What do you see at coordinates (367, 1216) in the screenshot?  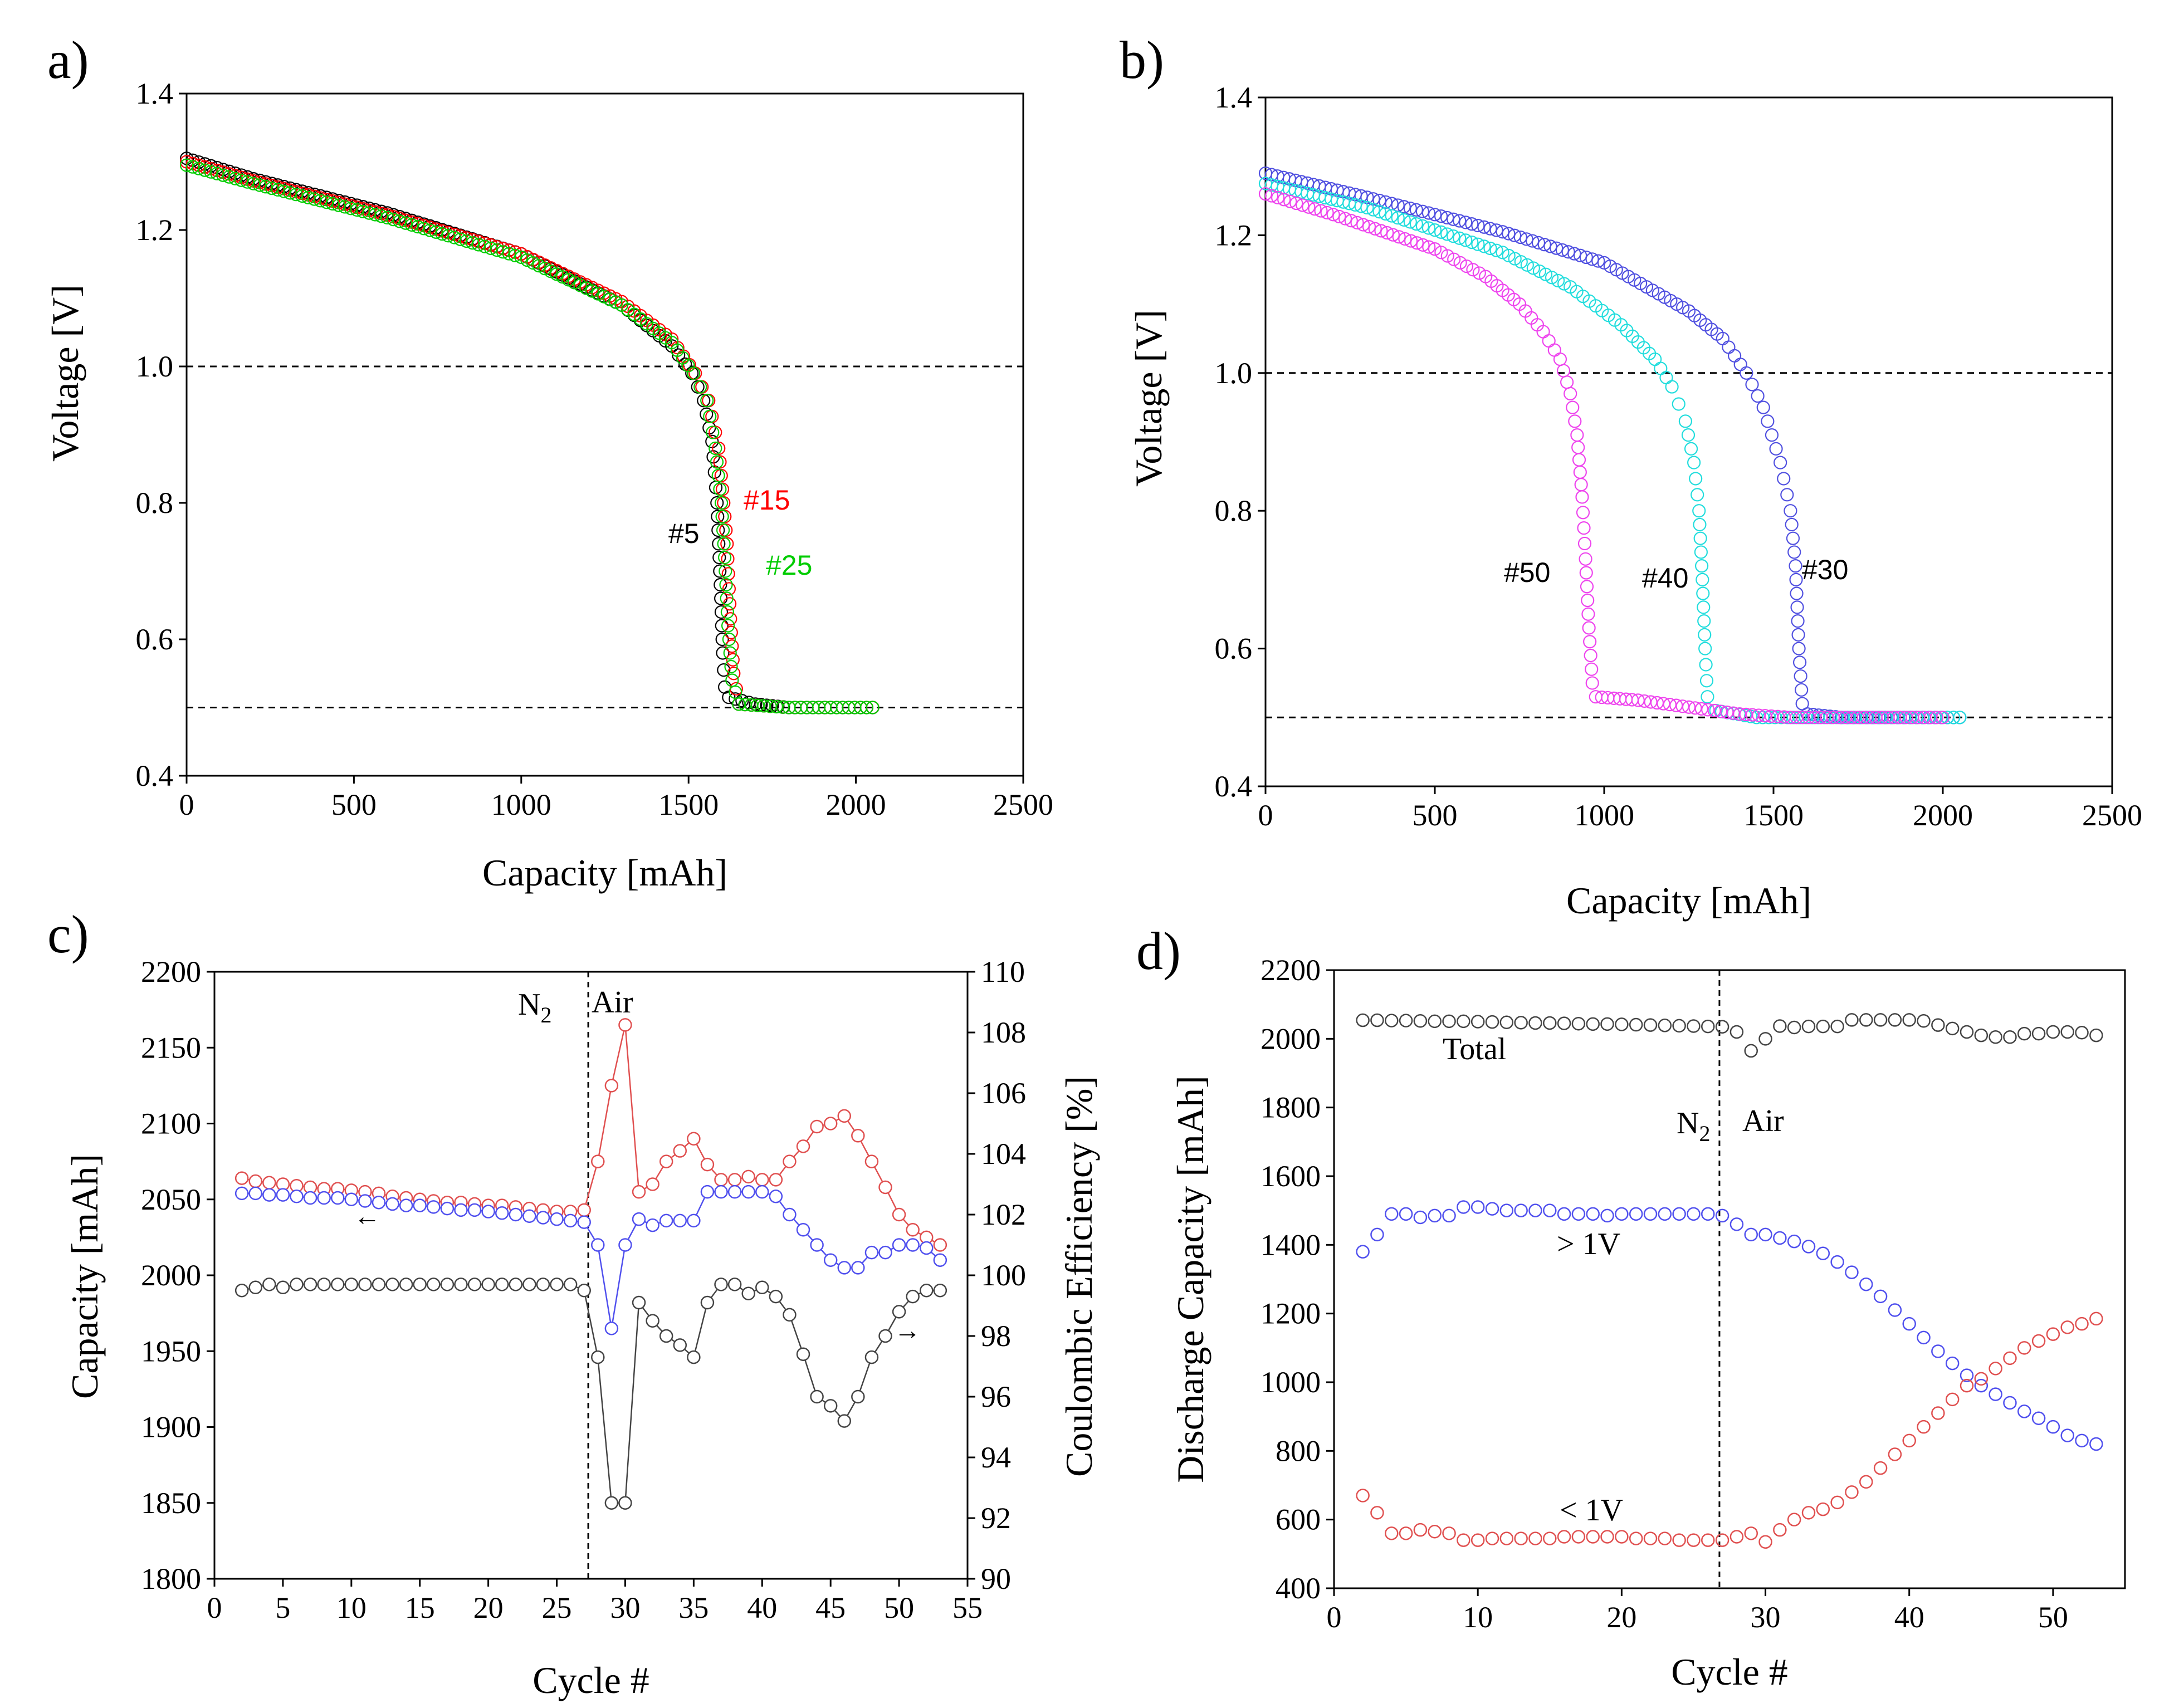 I see `panel-c-arrow-left: ←` at bounding box center [367, 1216].